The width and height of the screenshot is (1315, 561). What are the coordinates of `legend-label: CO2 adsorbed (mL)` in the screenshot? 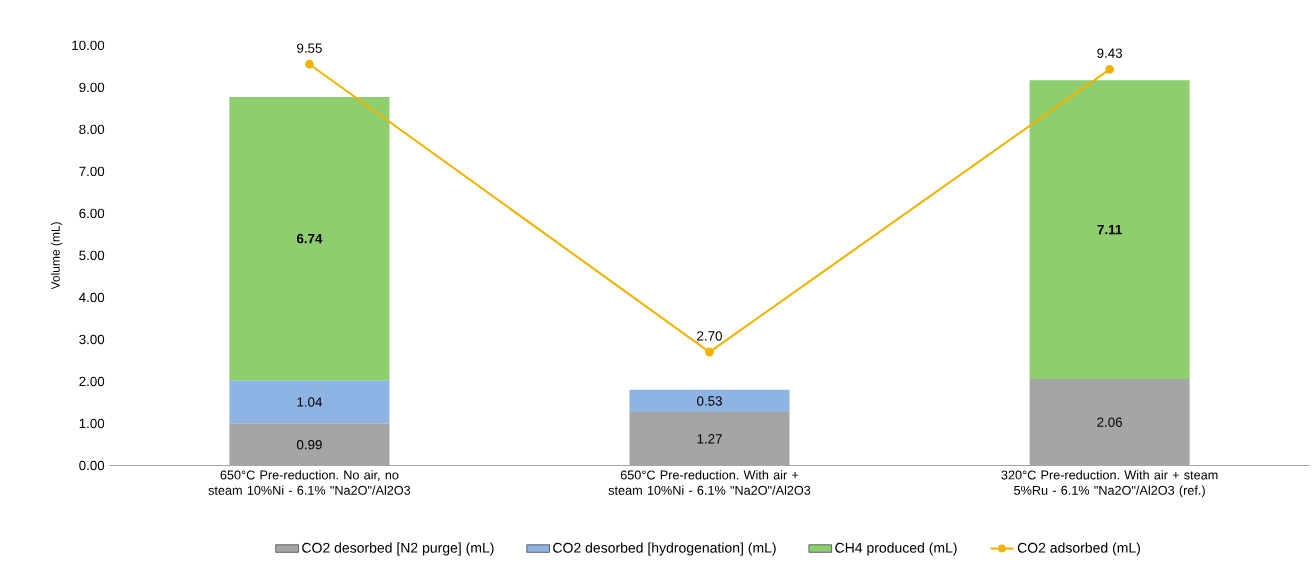 It's located at (1078, 549).